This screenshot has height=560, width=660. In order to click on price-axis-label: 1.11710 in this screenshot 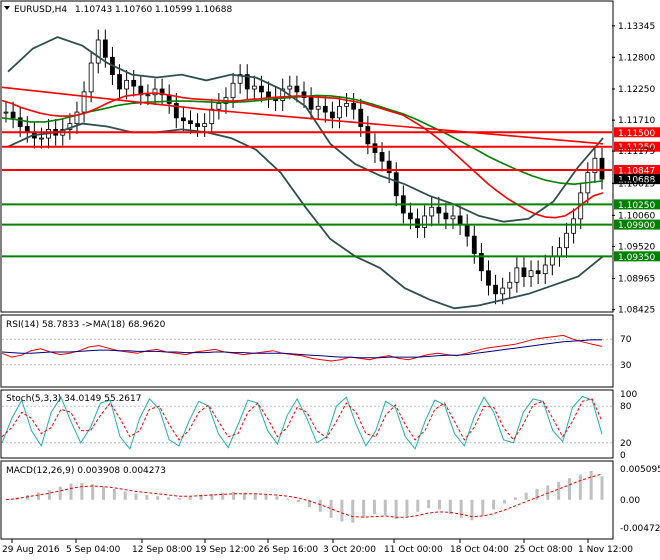, I will do `click(636, 121)`.